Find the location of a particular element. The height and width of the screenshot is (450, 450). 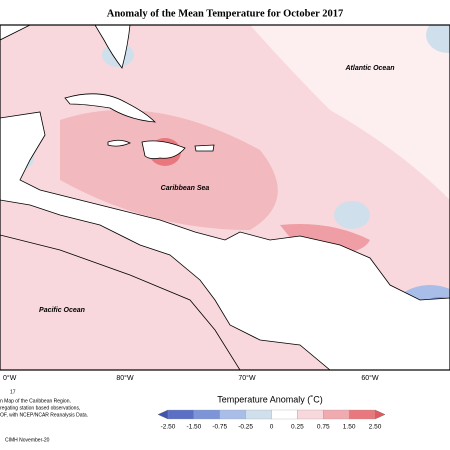

longitude-label: 70°W is located at coordinates (247, 378).